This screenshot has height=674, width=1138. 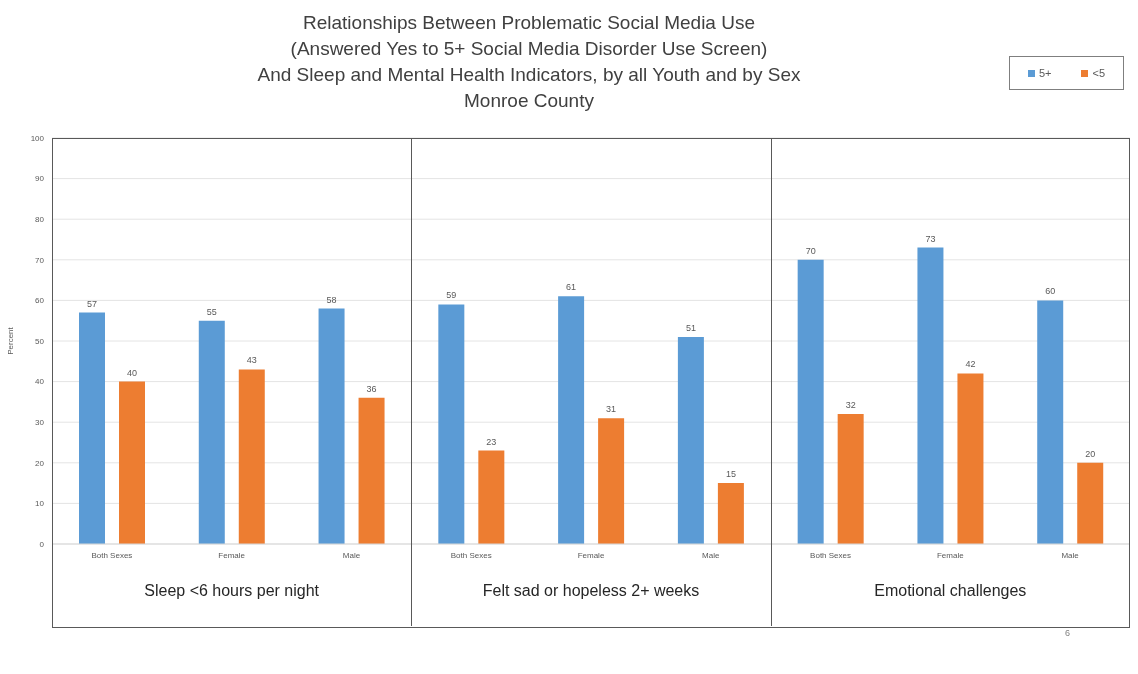 What do you see at coordinates (40, 260) in the screenshot?
I see `y-tick-label: 70` at bounding box center [40, 260].